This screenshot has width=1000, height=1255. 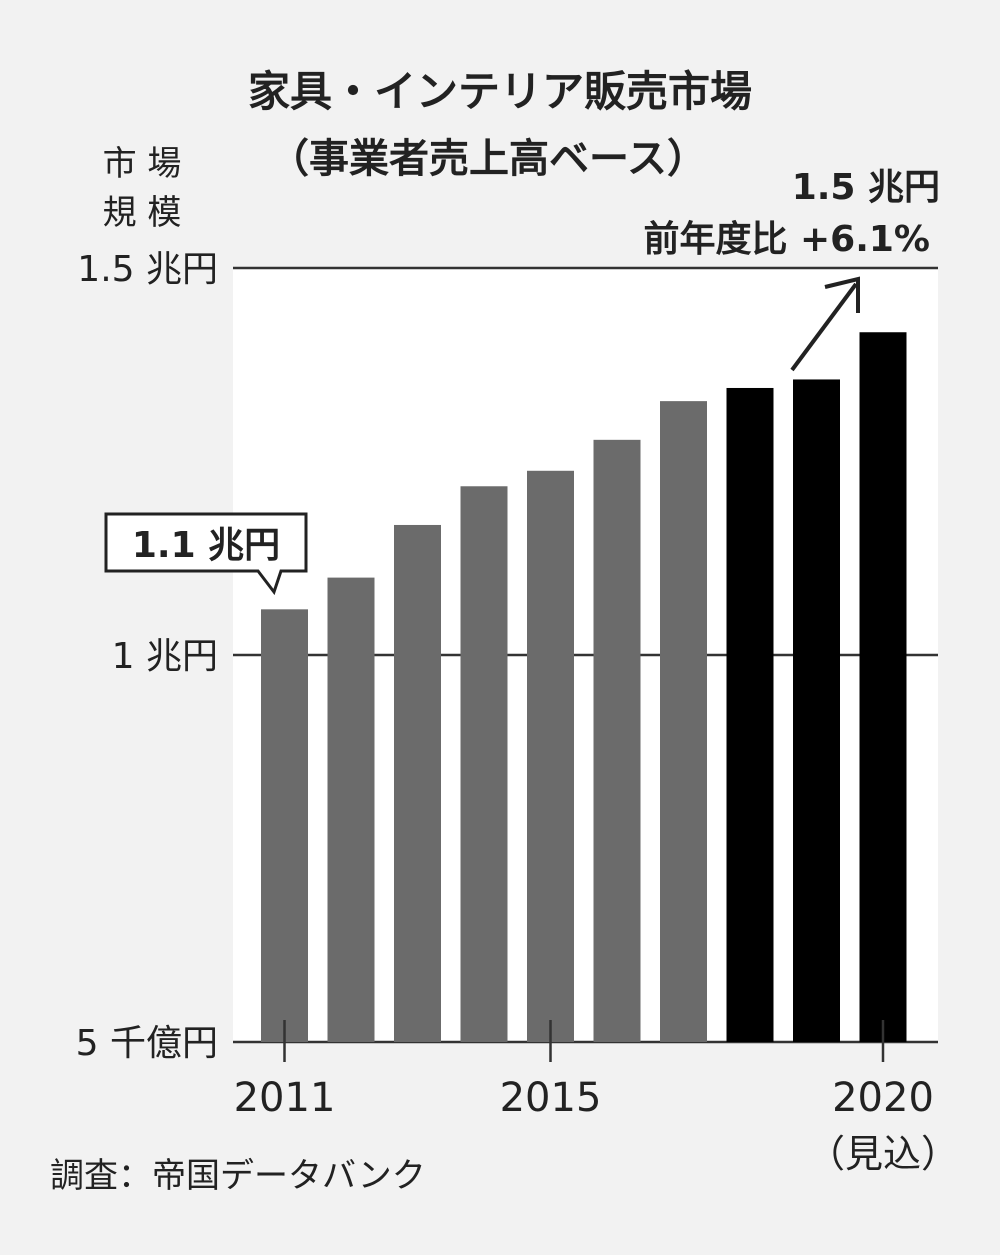 I want to click on callout-box, so click(x=206, y=554).